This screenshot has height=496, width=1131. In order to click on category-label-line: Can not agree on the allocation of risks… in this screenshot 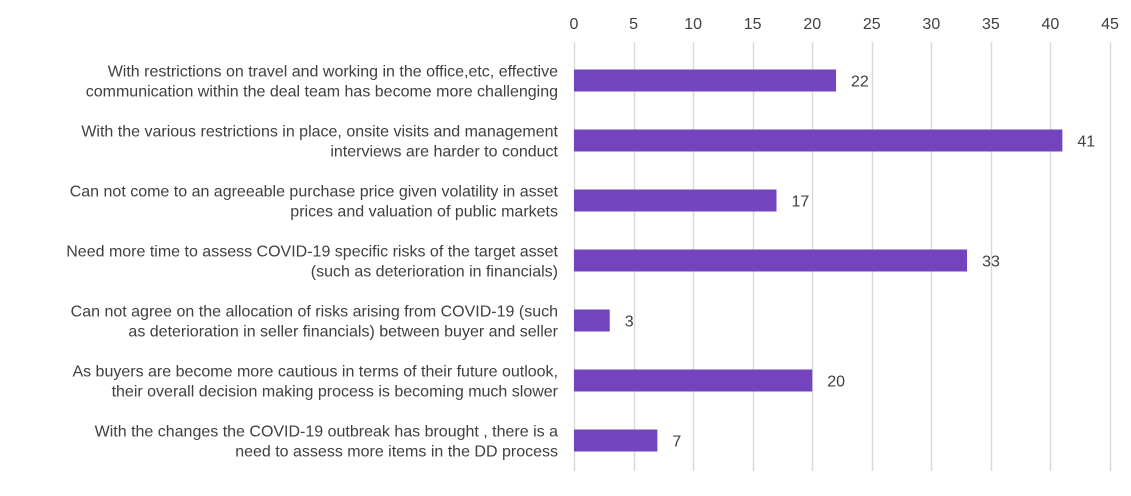, I will do `click(314, 312)`.